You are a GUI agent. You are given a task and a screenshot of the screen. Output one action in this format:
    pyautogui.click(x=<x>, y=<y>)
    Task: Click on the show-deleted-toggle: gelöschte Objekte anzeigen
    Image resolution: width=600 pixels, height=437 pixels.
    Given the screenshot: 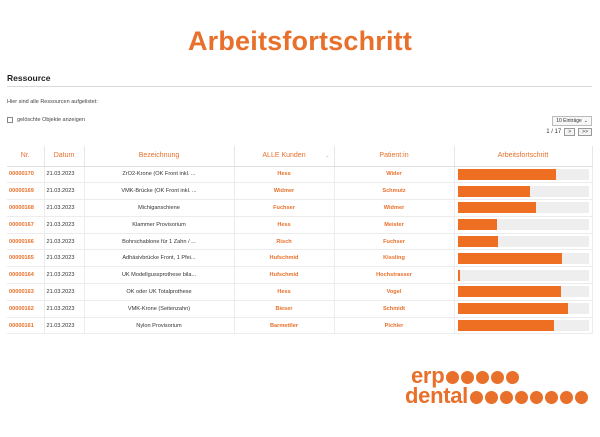 What is the action you would take?
    pyautogui.click(x=46, y=120)
    